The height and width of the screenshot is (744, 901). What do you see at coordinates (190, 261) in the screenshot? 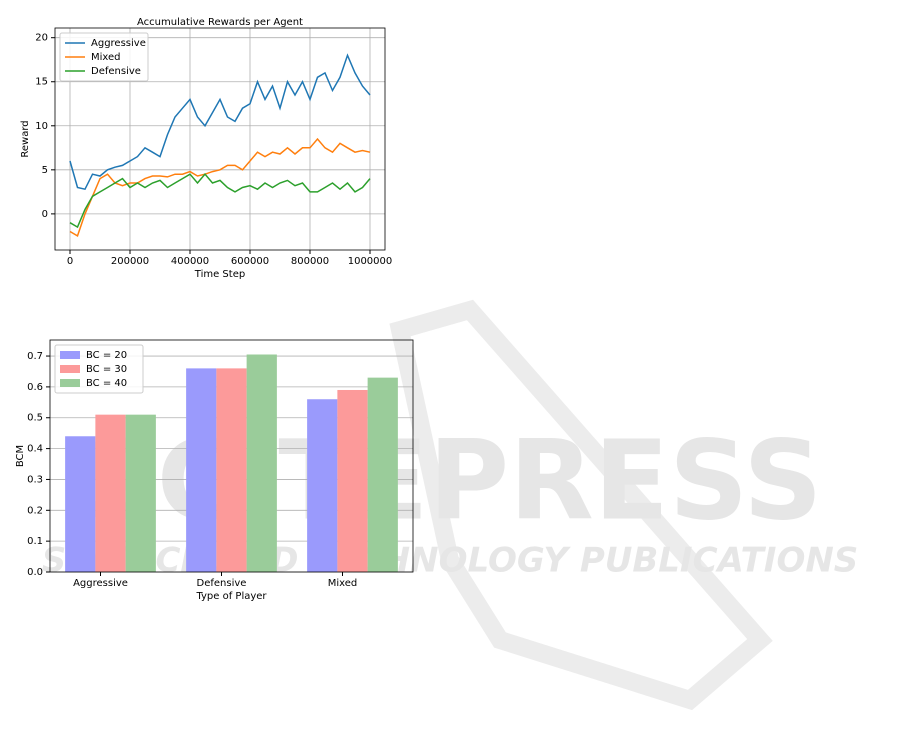
I see `x-tick-label: 400000` at bounding box center [190, 261].